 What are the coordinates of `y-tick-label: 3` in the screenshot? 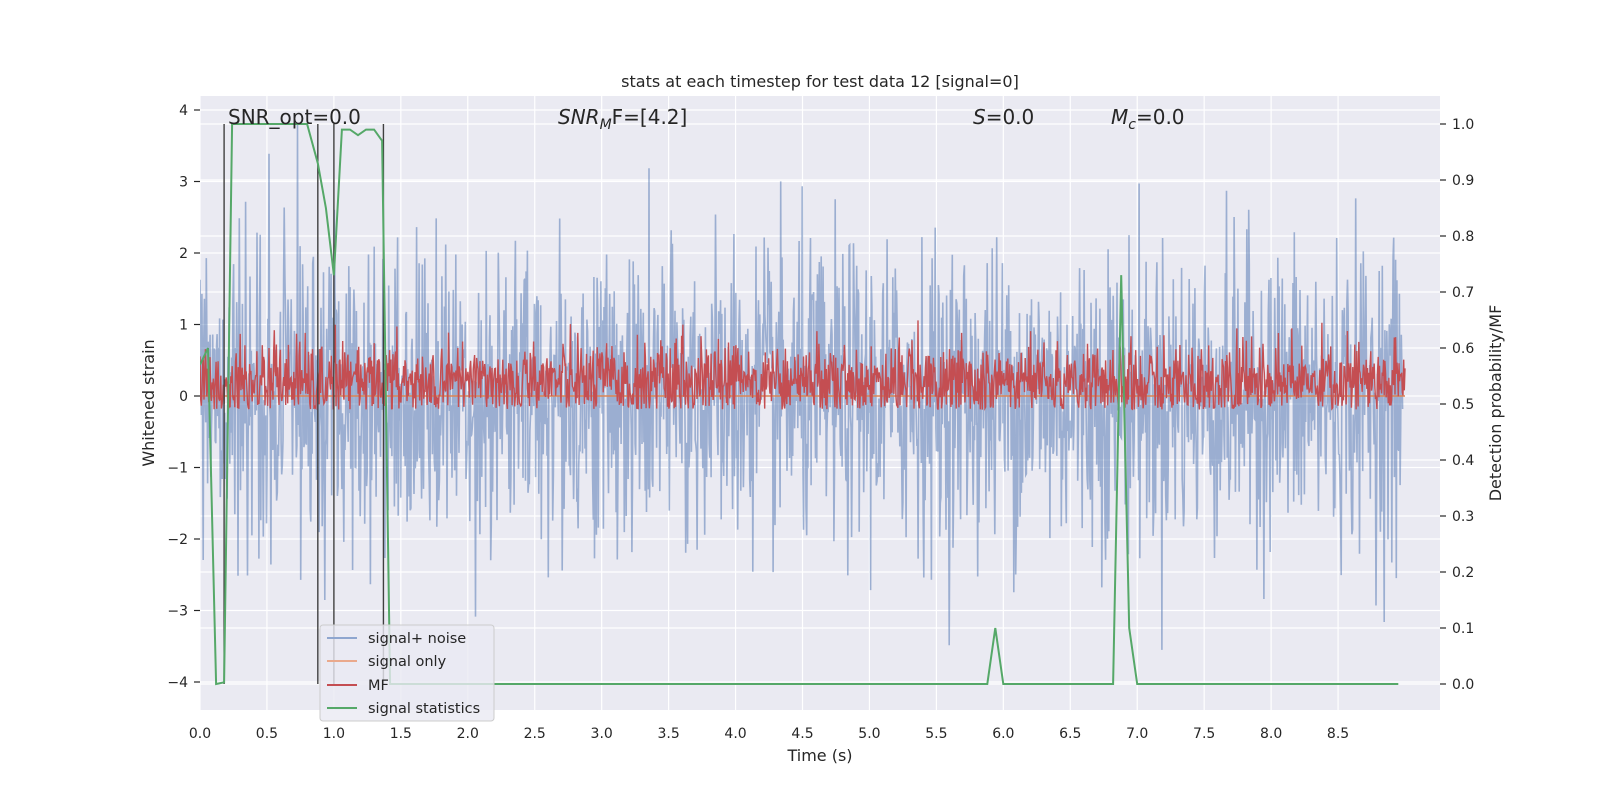 It's located at (183, 183).